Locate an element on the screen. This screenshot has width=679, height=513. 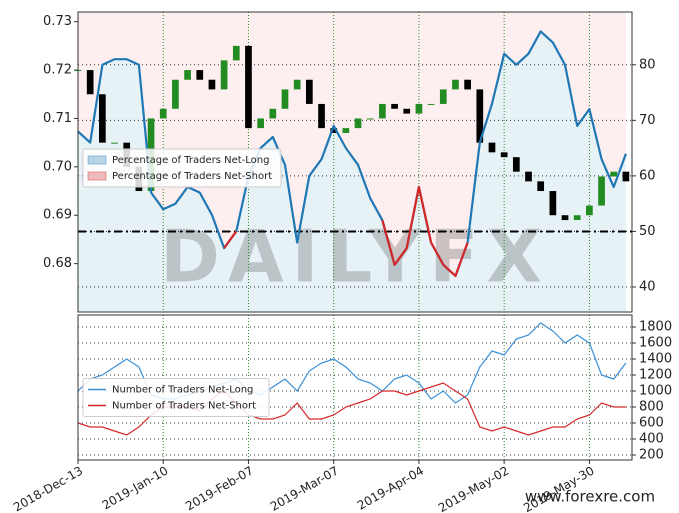
y2-tick-label: 60 is located at coordinates (647, 175).